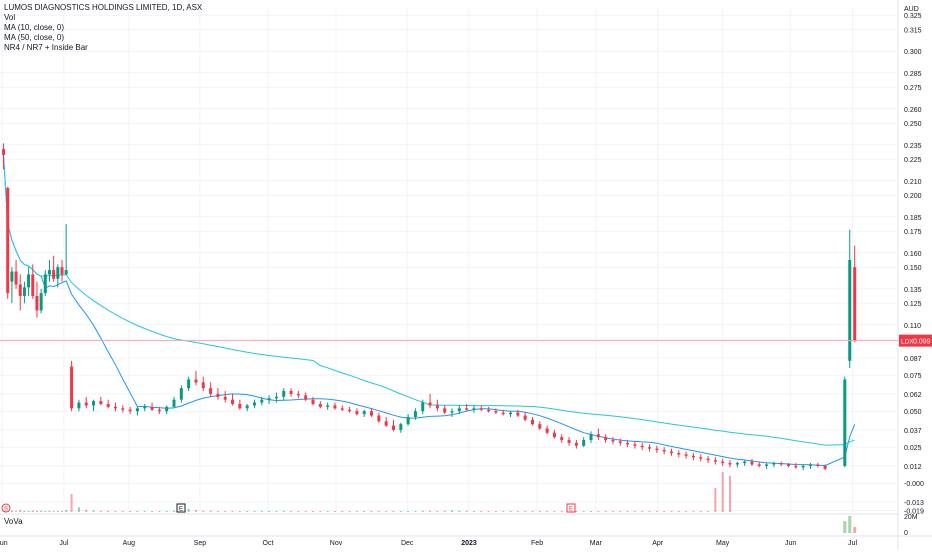 The height and width of the screenshot is (555, 932). What do you see at coordinates (336, 543) in the screenshot?
I see `x-tick-label: Nov` at bounding box center [336, 543].